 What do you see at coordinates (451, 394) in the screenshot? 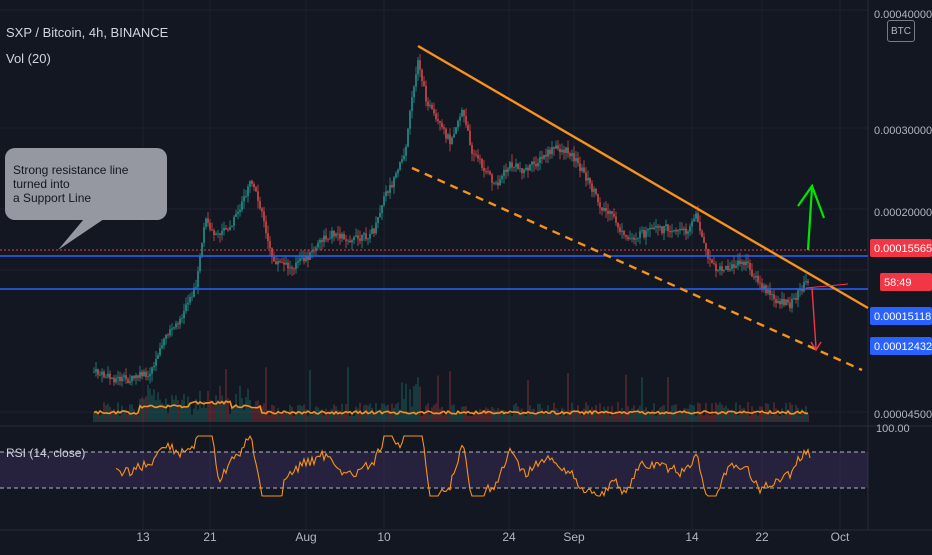
I see `volume-bars` at bounding box center [451, 394].